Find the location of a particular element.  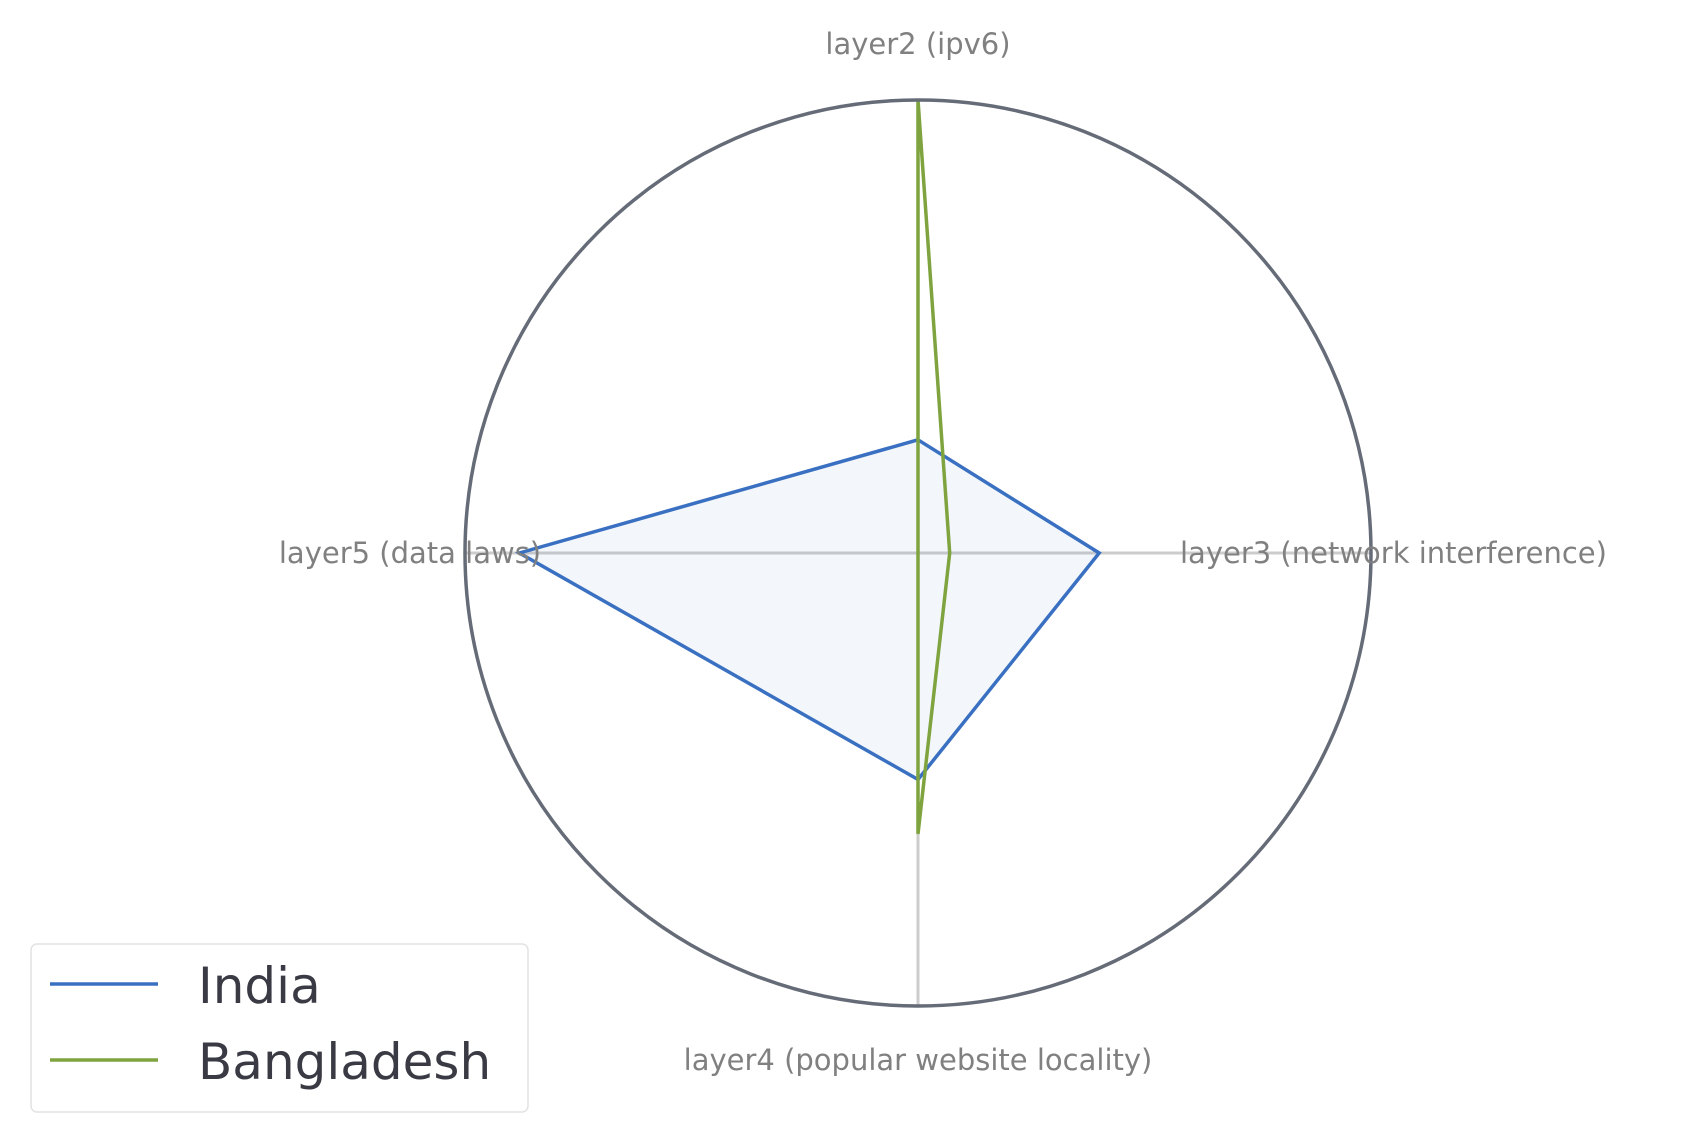

series-bangladesh-polygon is located at coordinates (934, 467).